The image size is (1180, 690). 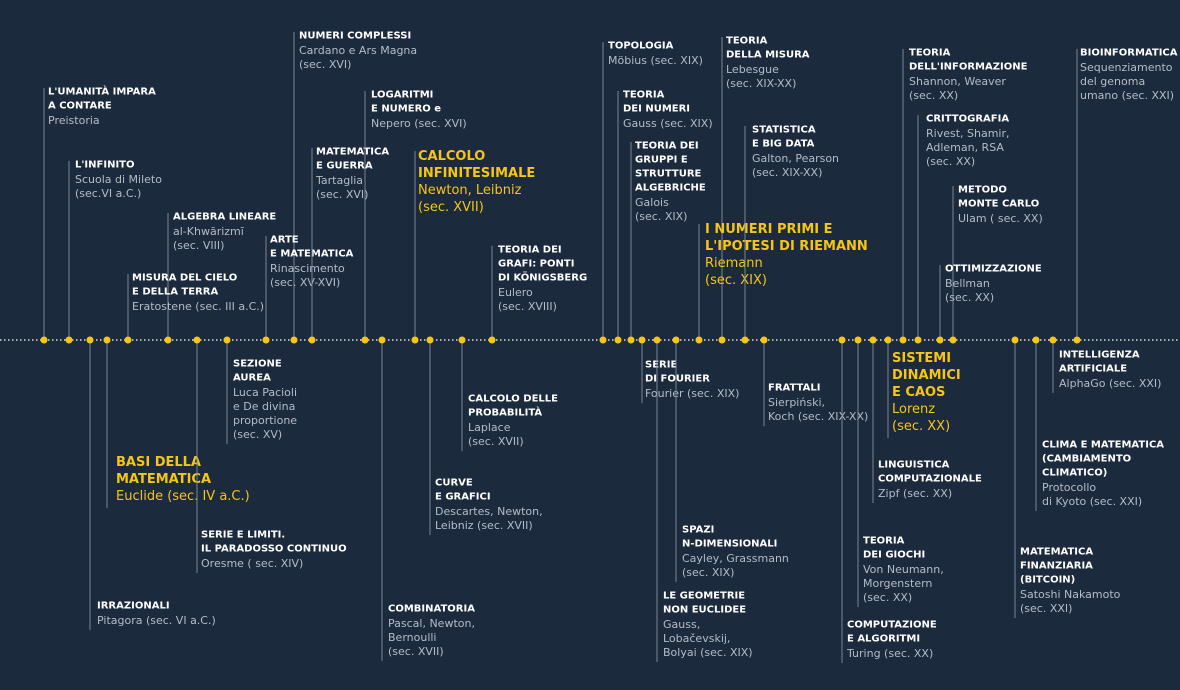 What do you see at coordinates (108, 193) in the screenshot?
I see `event-detail: (sec.VI a.C.)` at bounding box center [108, 193].